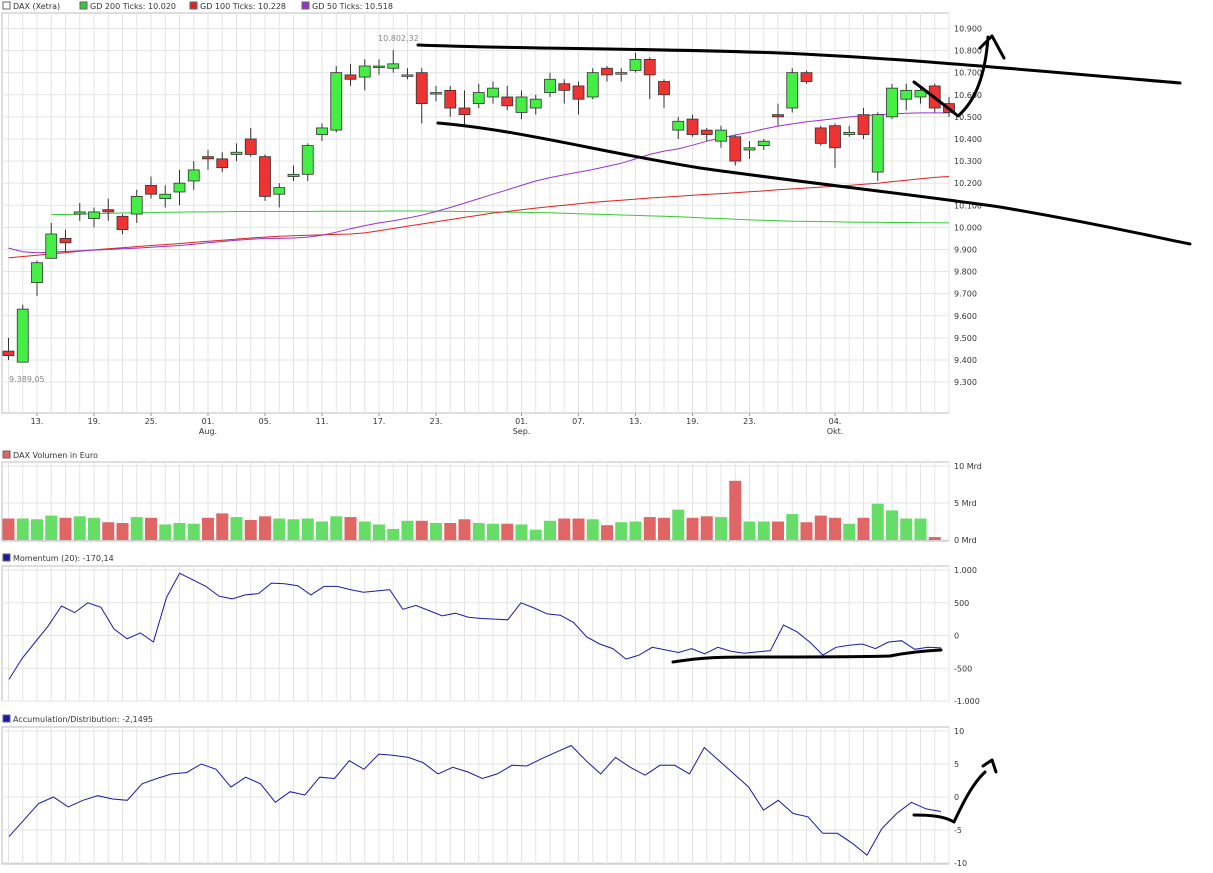 The width and height of the screenshot is (1213, 873). Describe the element at coordinates (578, 421) in the screenshot. I see `price-x-tick: 07.` at that location.